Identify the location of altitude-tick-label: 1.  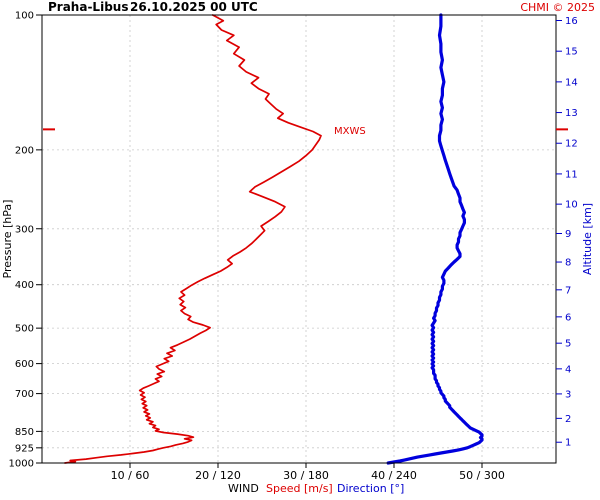
(568, 443).